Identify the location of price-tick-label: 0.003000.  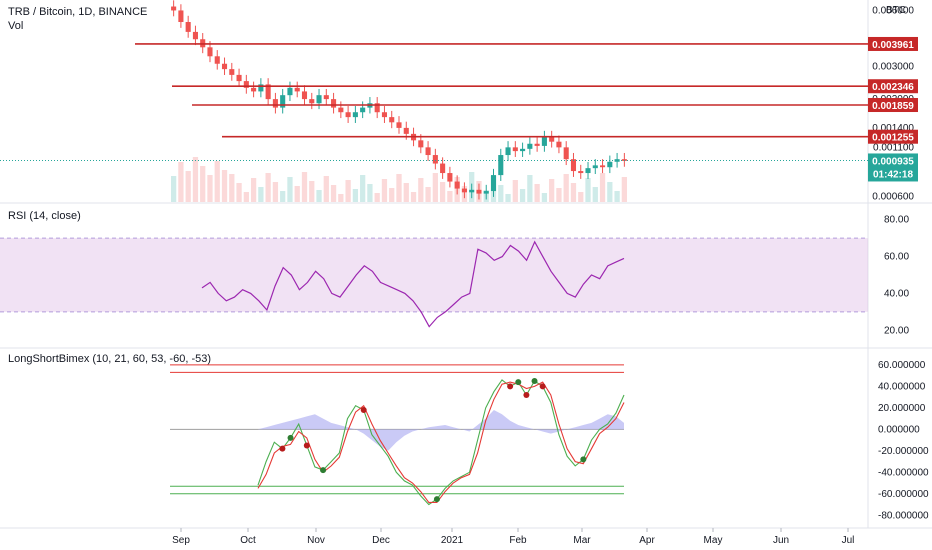
(893, 66).